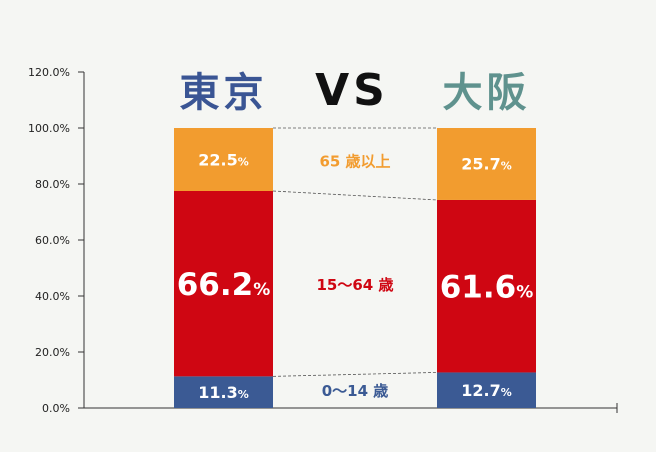 Image resolution: width=656 pixels, height=452 pixels. Describe the element at coordinates (56, 408) in the screenshot. I see `y-tick-label: 0.0%` at that location.